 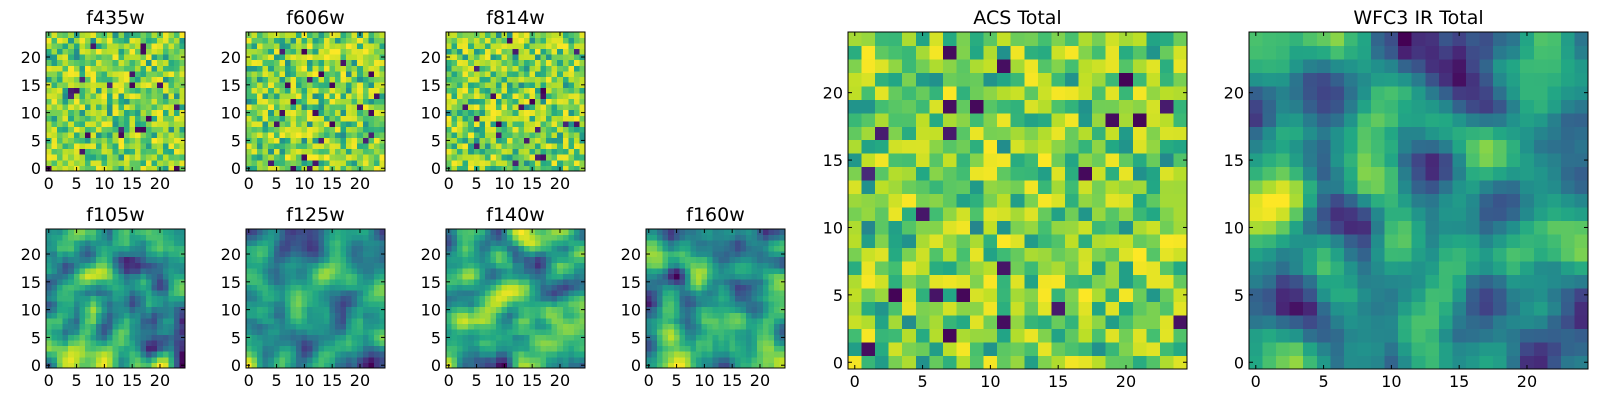 What do you see at coordinates (431, 310) in the screenshot?
I see `y-tick-label: 10` at bounding box center [431, 310].